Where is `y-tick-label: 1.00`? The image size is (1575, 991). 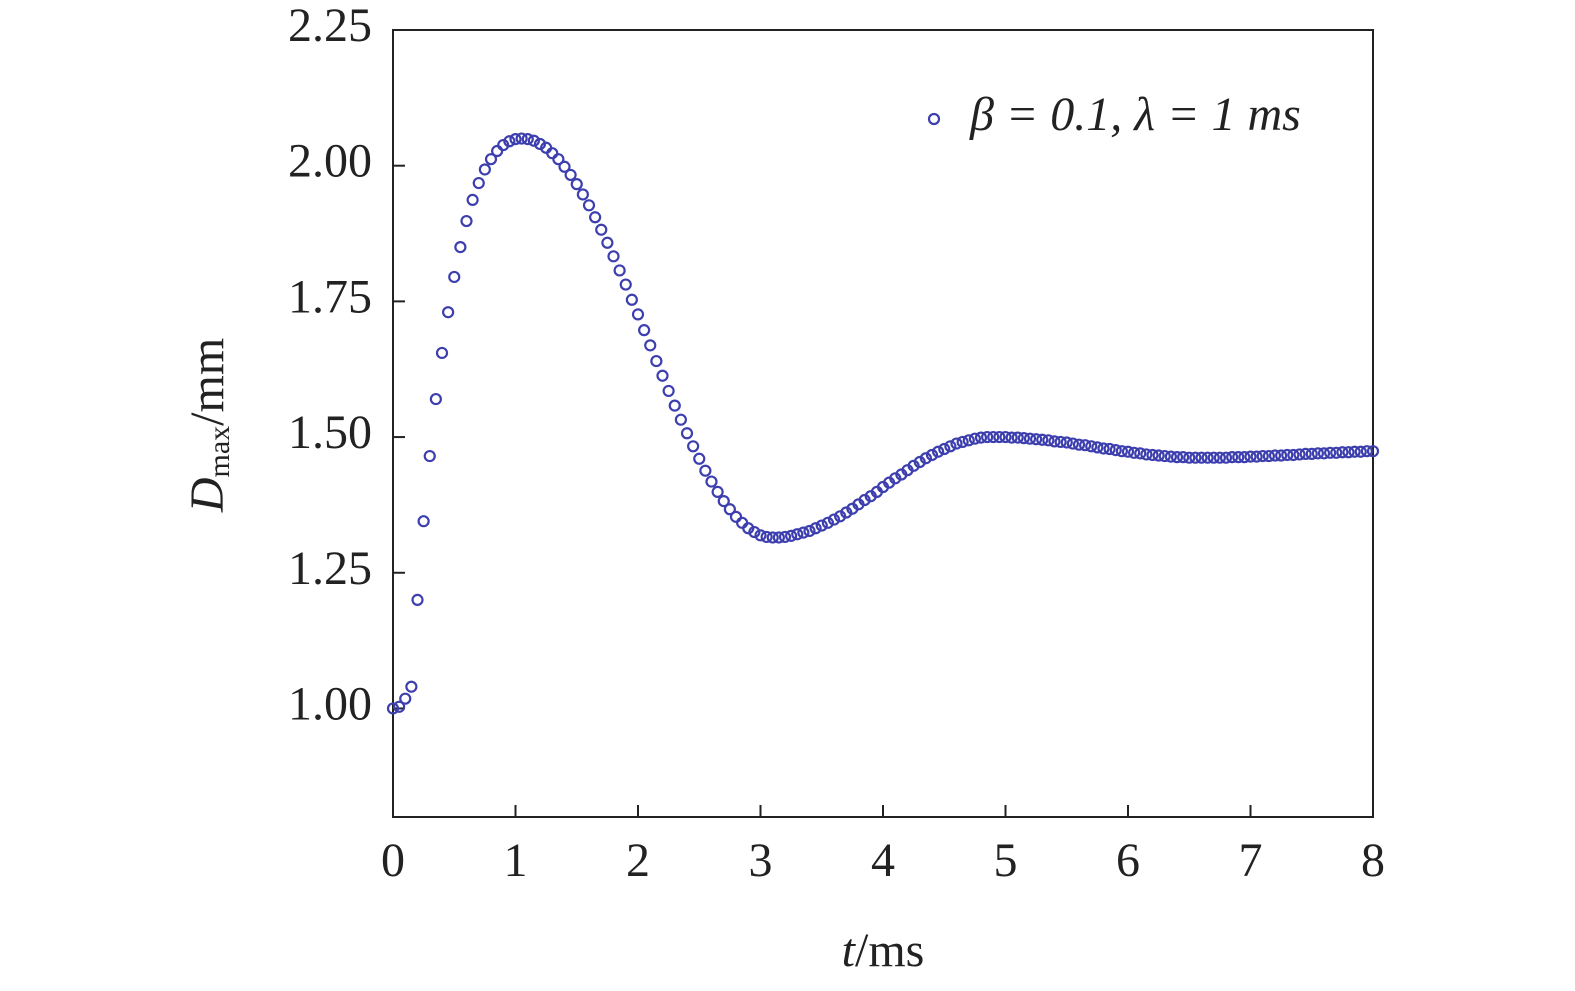 y-tick-label: 1.00 is located at coordinates (330, 703).